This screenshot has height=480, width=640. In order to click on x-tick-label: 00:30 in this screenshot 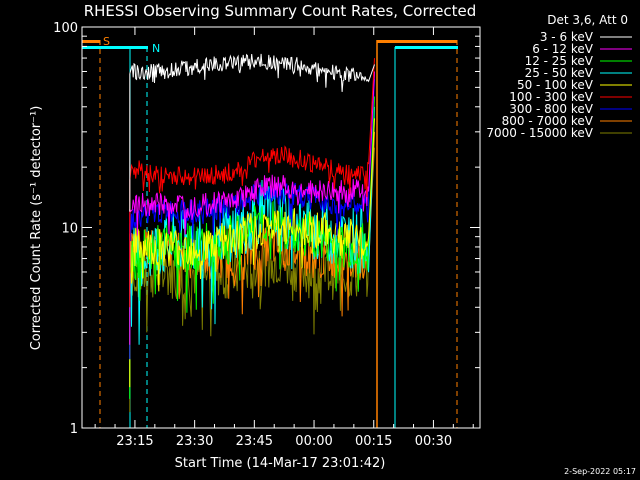, I will do `click(433, 441)`.